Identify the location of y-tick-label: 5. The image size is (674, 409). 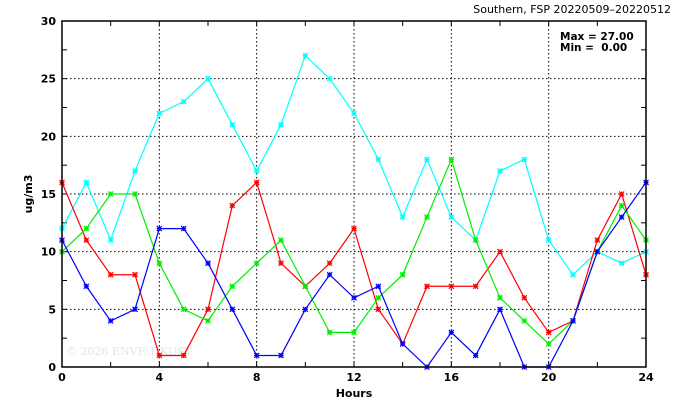
(52, 309).